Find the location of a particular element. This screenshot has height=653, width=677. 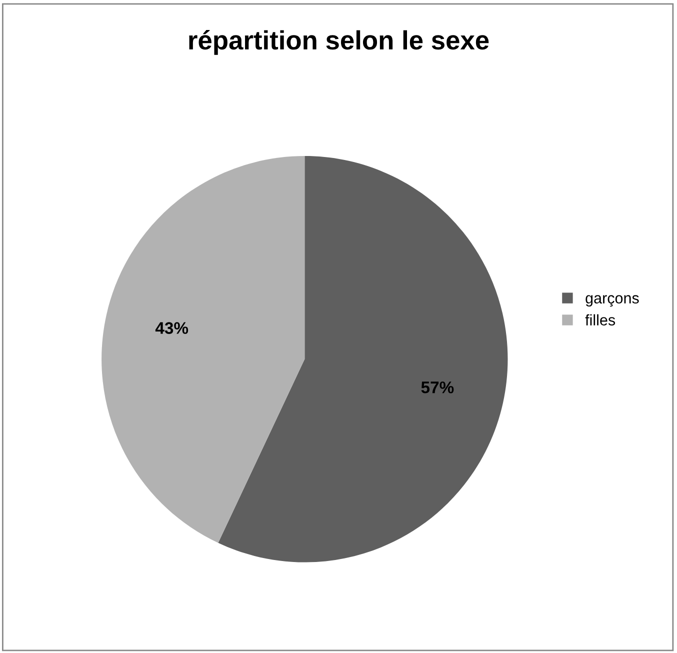

legend-label: filles is located at coordinates (600, 320).